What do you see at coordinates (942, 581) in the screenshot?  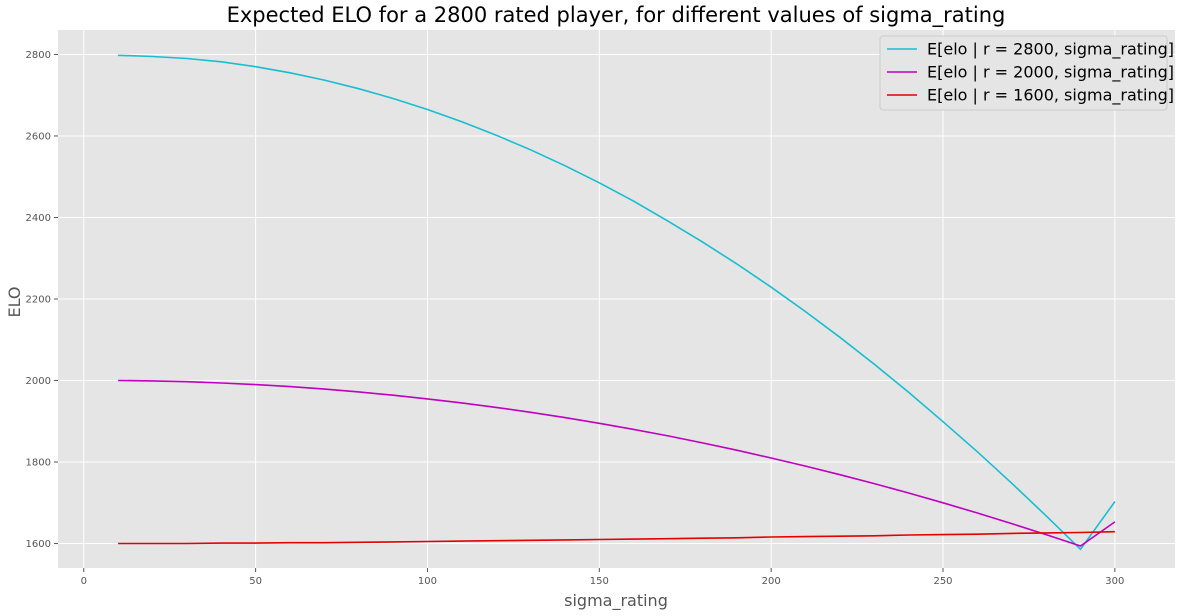 I see `x-tick-label: 250` at bounding box center [942, 581].